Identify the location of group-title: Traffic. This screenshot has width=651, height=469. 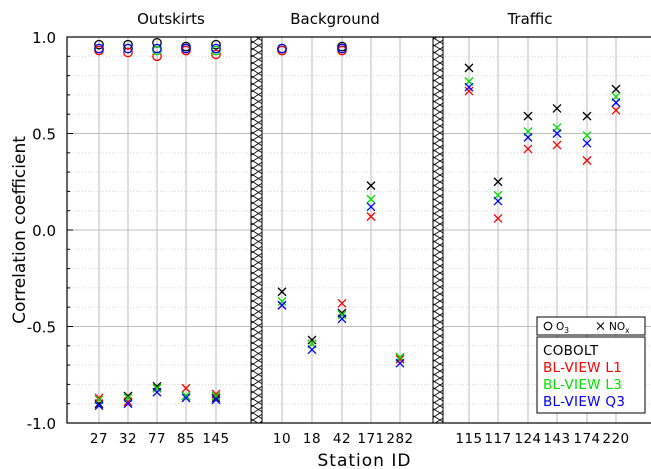
(529, 19).